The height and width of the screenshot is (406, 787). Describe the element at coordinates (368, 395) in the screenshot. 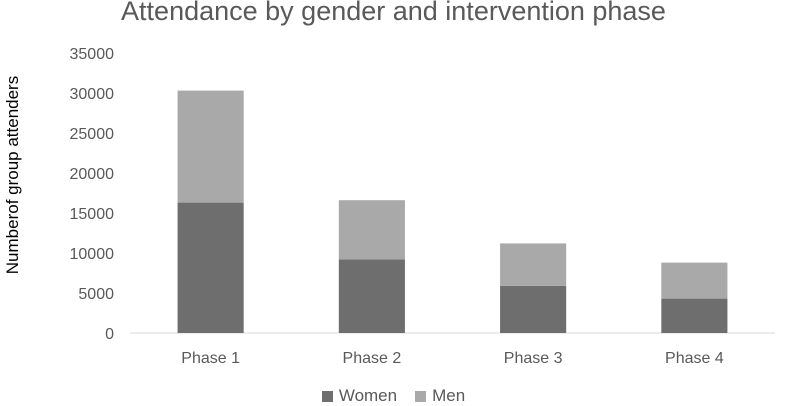

I see `legend-label-women: Women` at that location.